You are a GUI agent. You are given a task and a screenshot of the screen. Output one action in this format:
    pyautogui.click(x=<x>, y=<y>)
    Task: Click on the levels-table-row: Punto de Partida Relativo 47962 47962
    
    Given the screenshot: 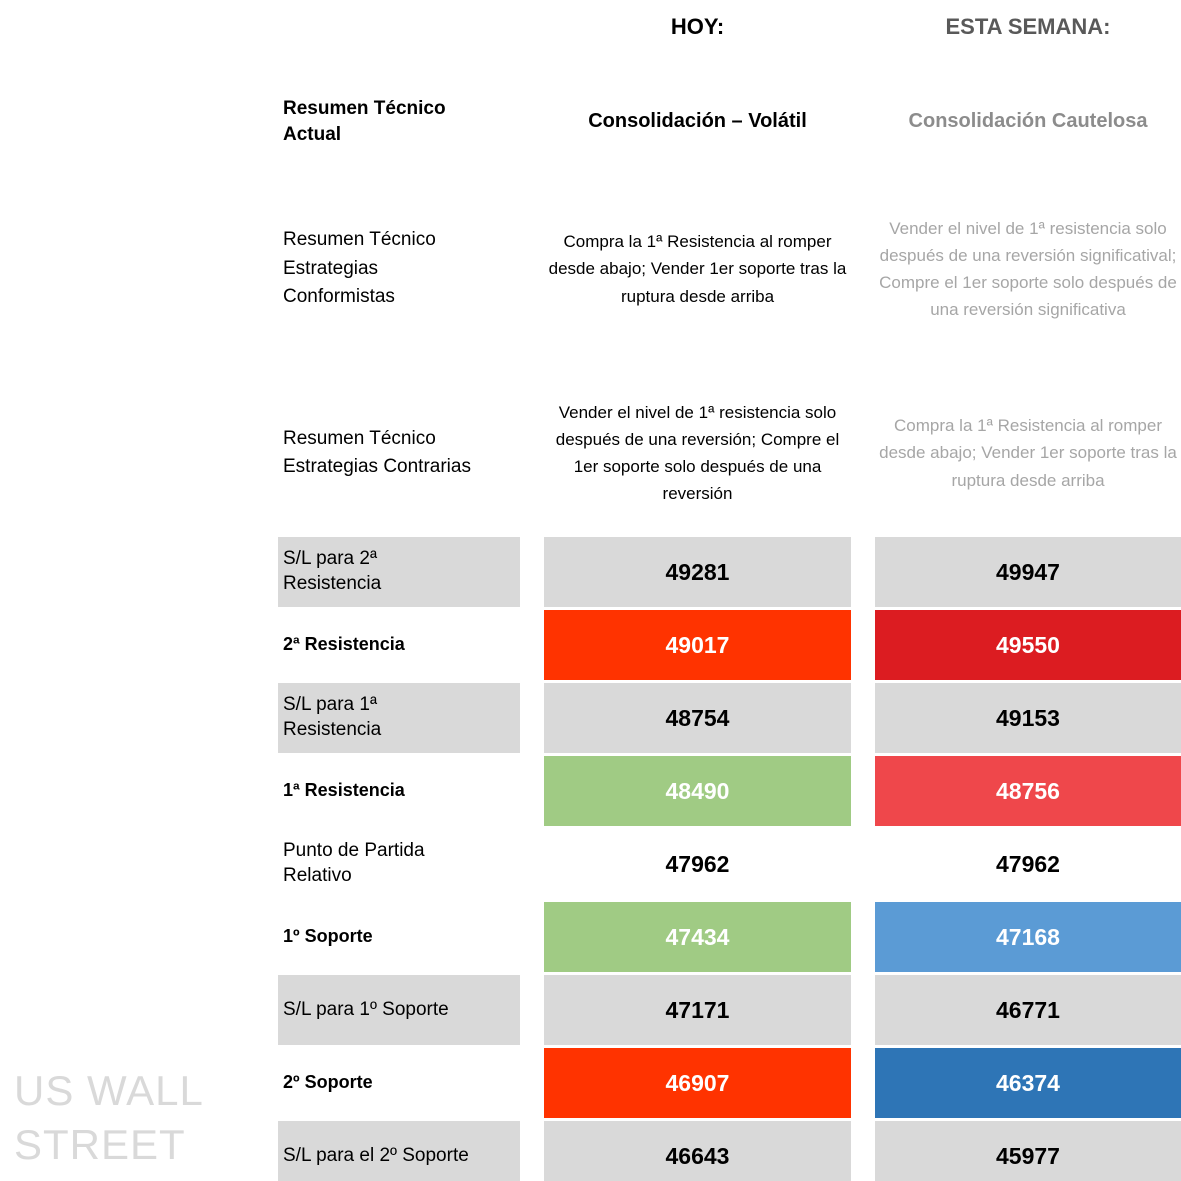 What is the action you would take?
    pyautogui.click(x=729, y=864)
    